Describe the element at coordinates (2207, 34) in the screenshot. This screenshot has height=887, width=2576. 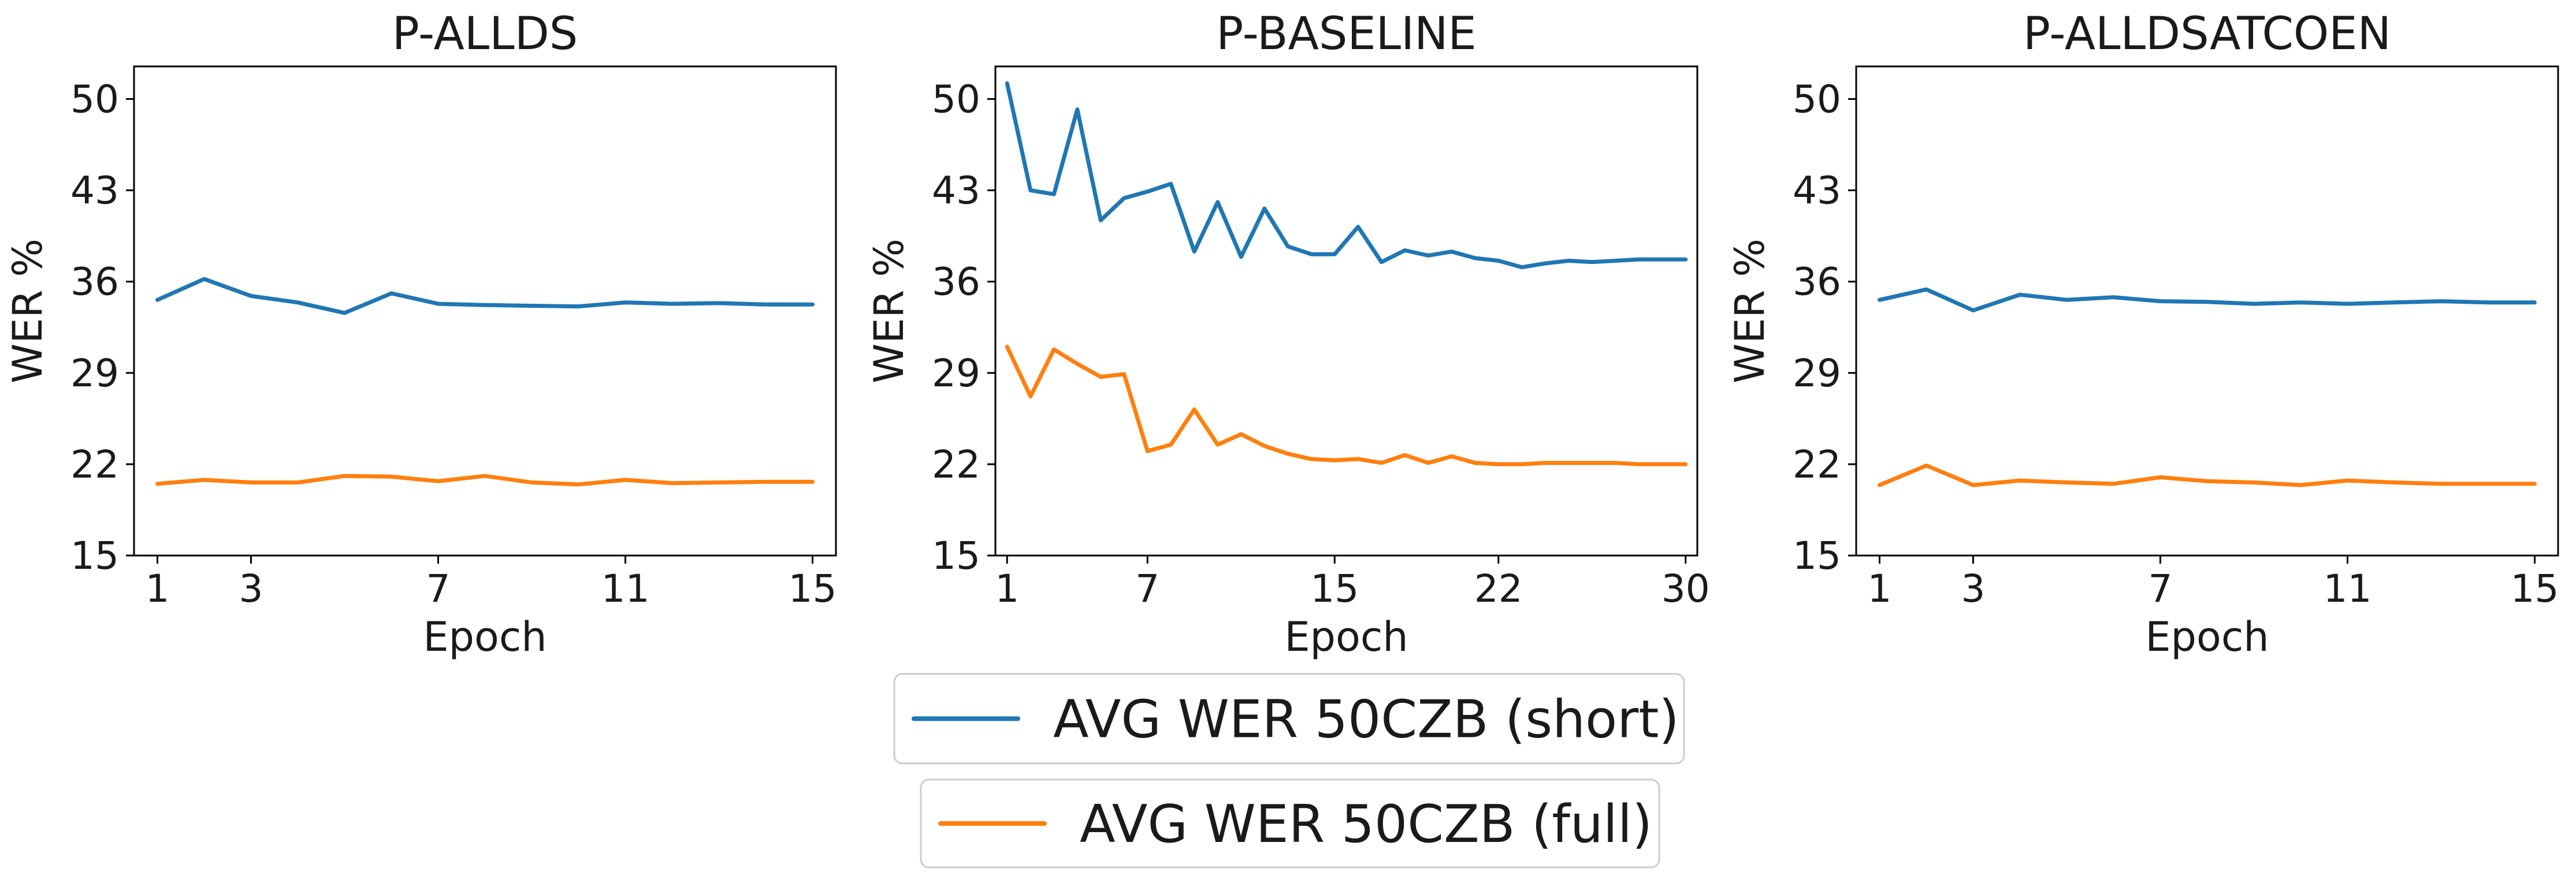
I see `panel-title: P-ALLDSATCOEN` at that location.